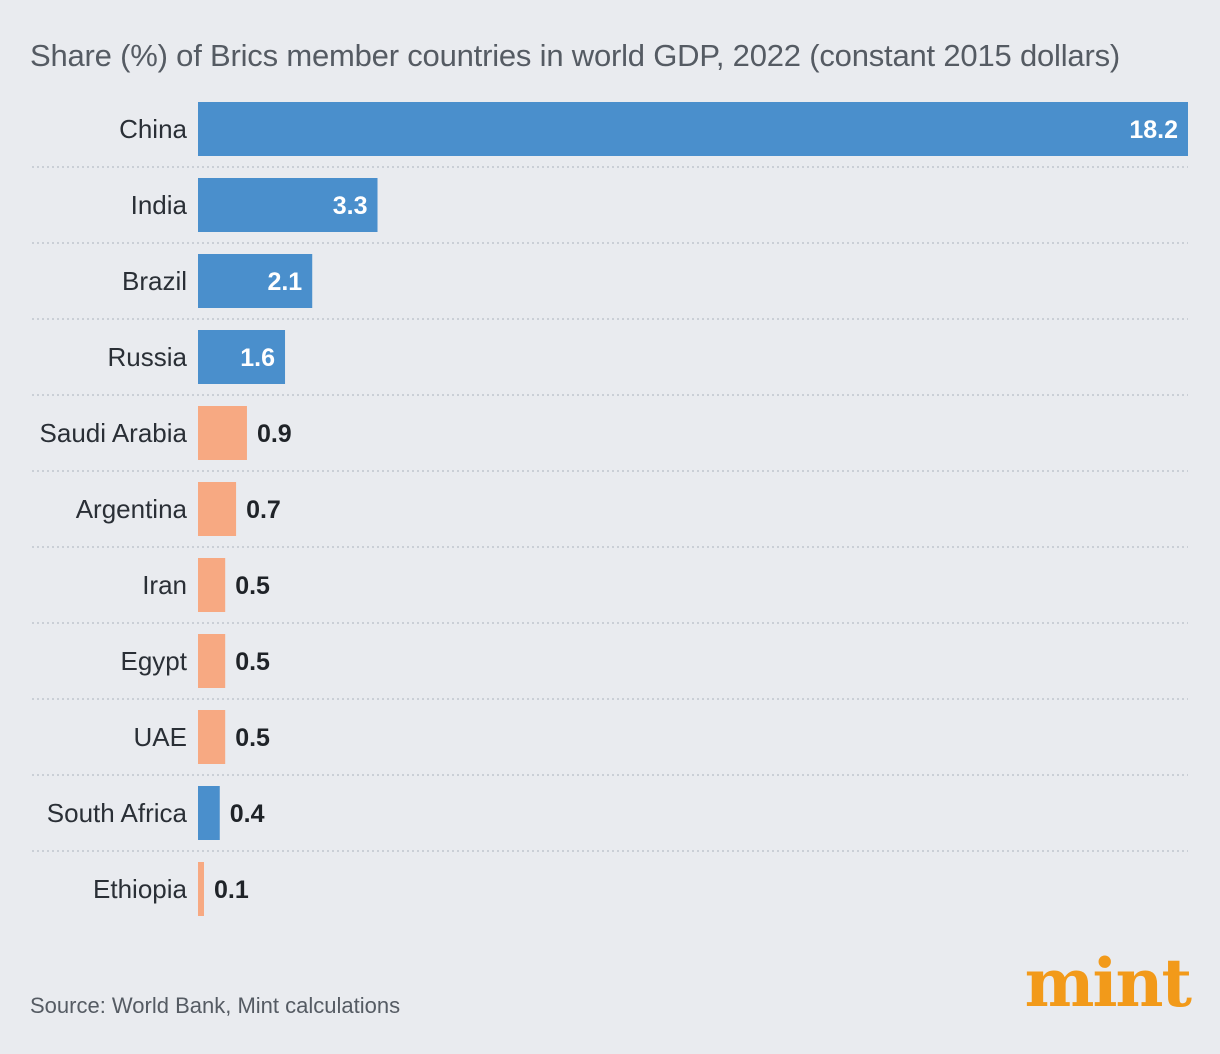 The image size is (1220, 1054). What do you see at coordinates (247, 814) in the screenshot?
I see `data-label: 0.4` at bounding box center [247, 814].